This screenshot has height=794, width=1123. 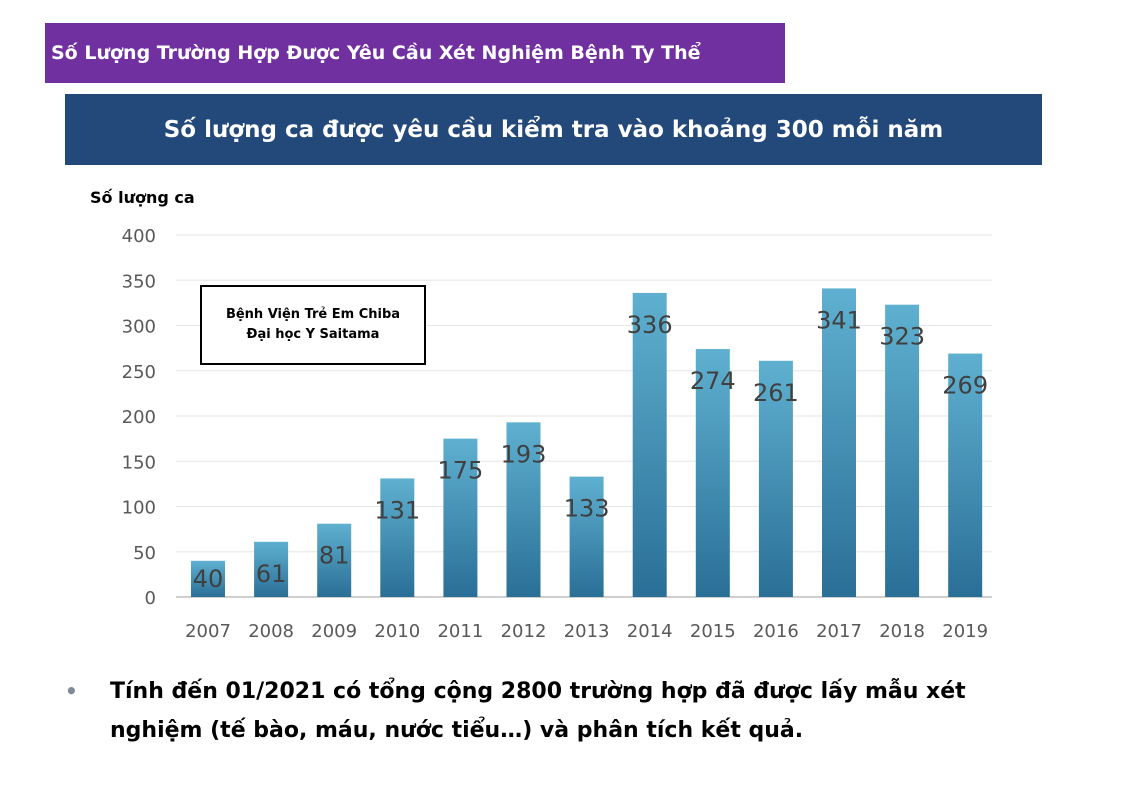 I want to click on bar-2008, so click(x=271, y=569).